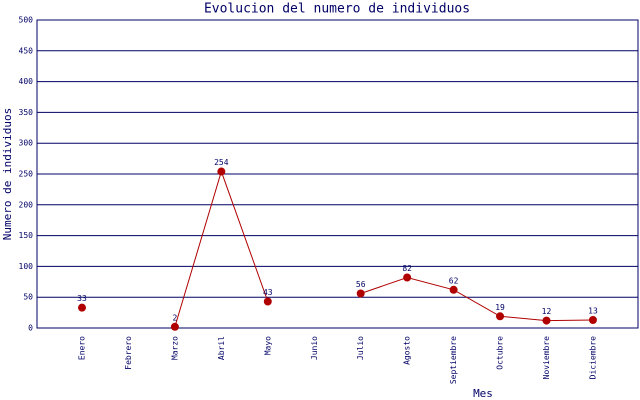  Describe the element at coordinates (593, 310) in the screenshot. I see `data-label: 13` at that location.